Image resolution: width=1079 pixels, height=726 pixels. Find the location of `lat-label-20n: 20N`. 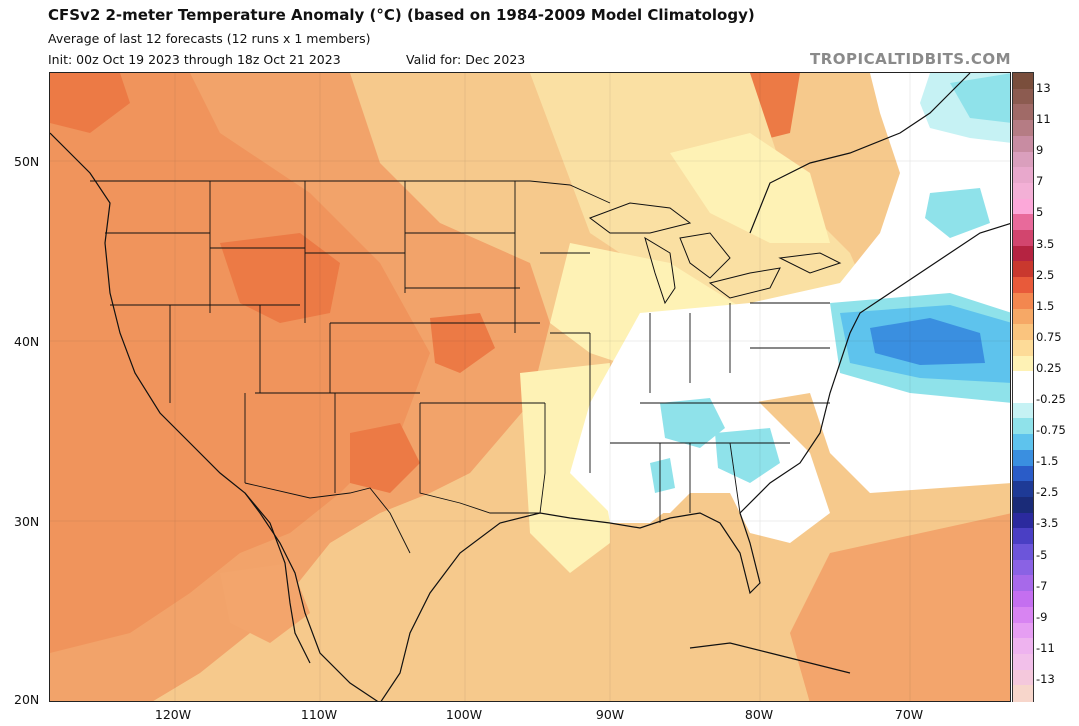

lat-label-20n: 20N is located at coordinates (27, 699).